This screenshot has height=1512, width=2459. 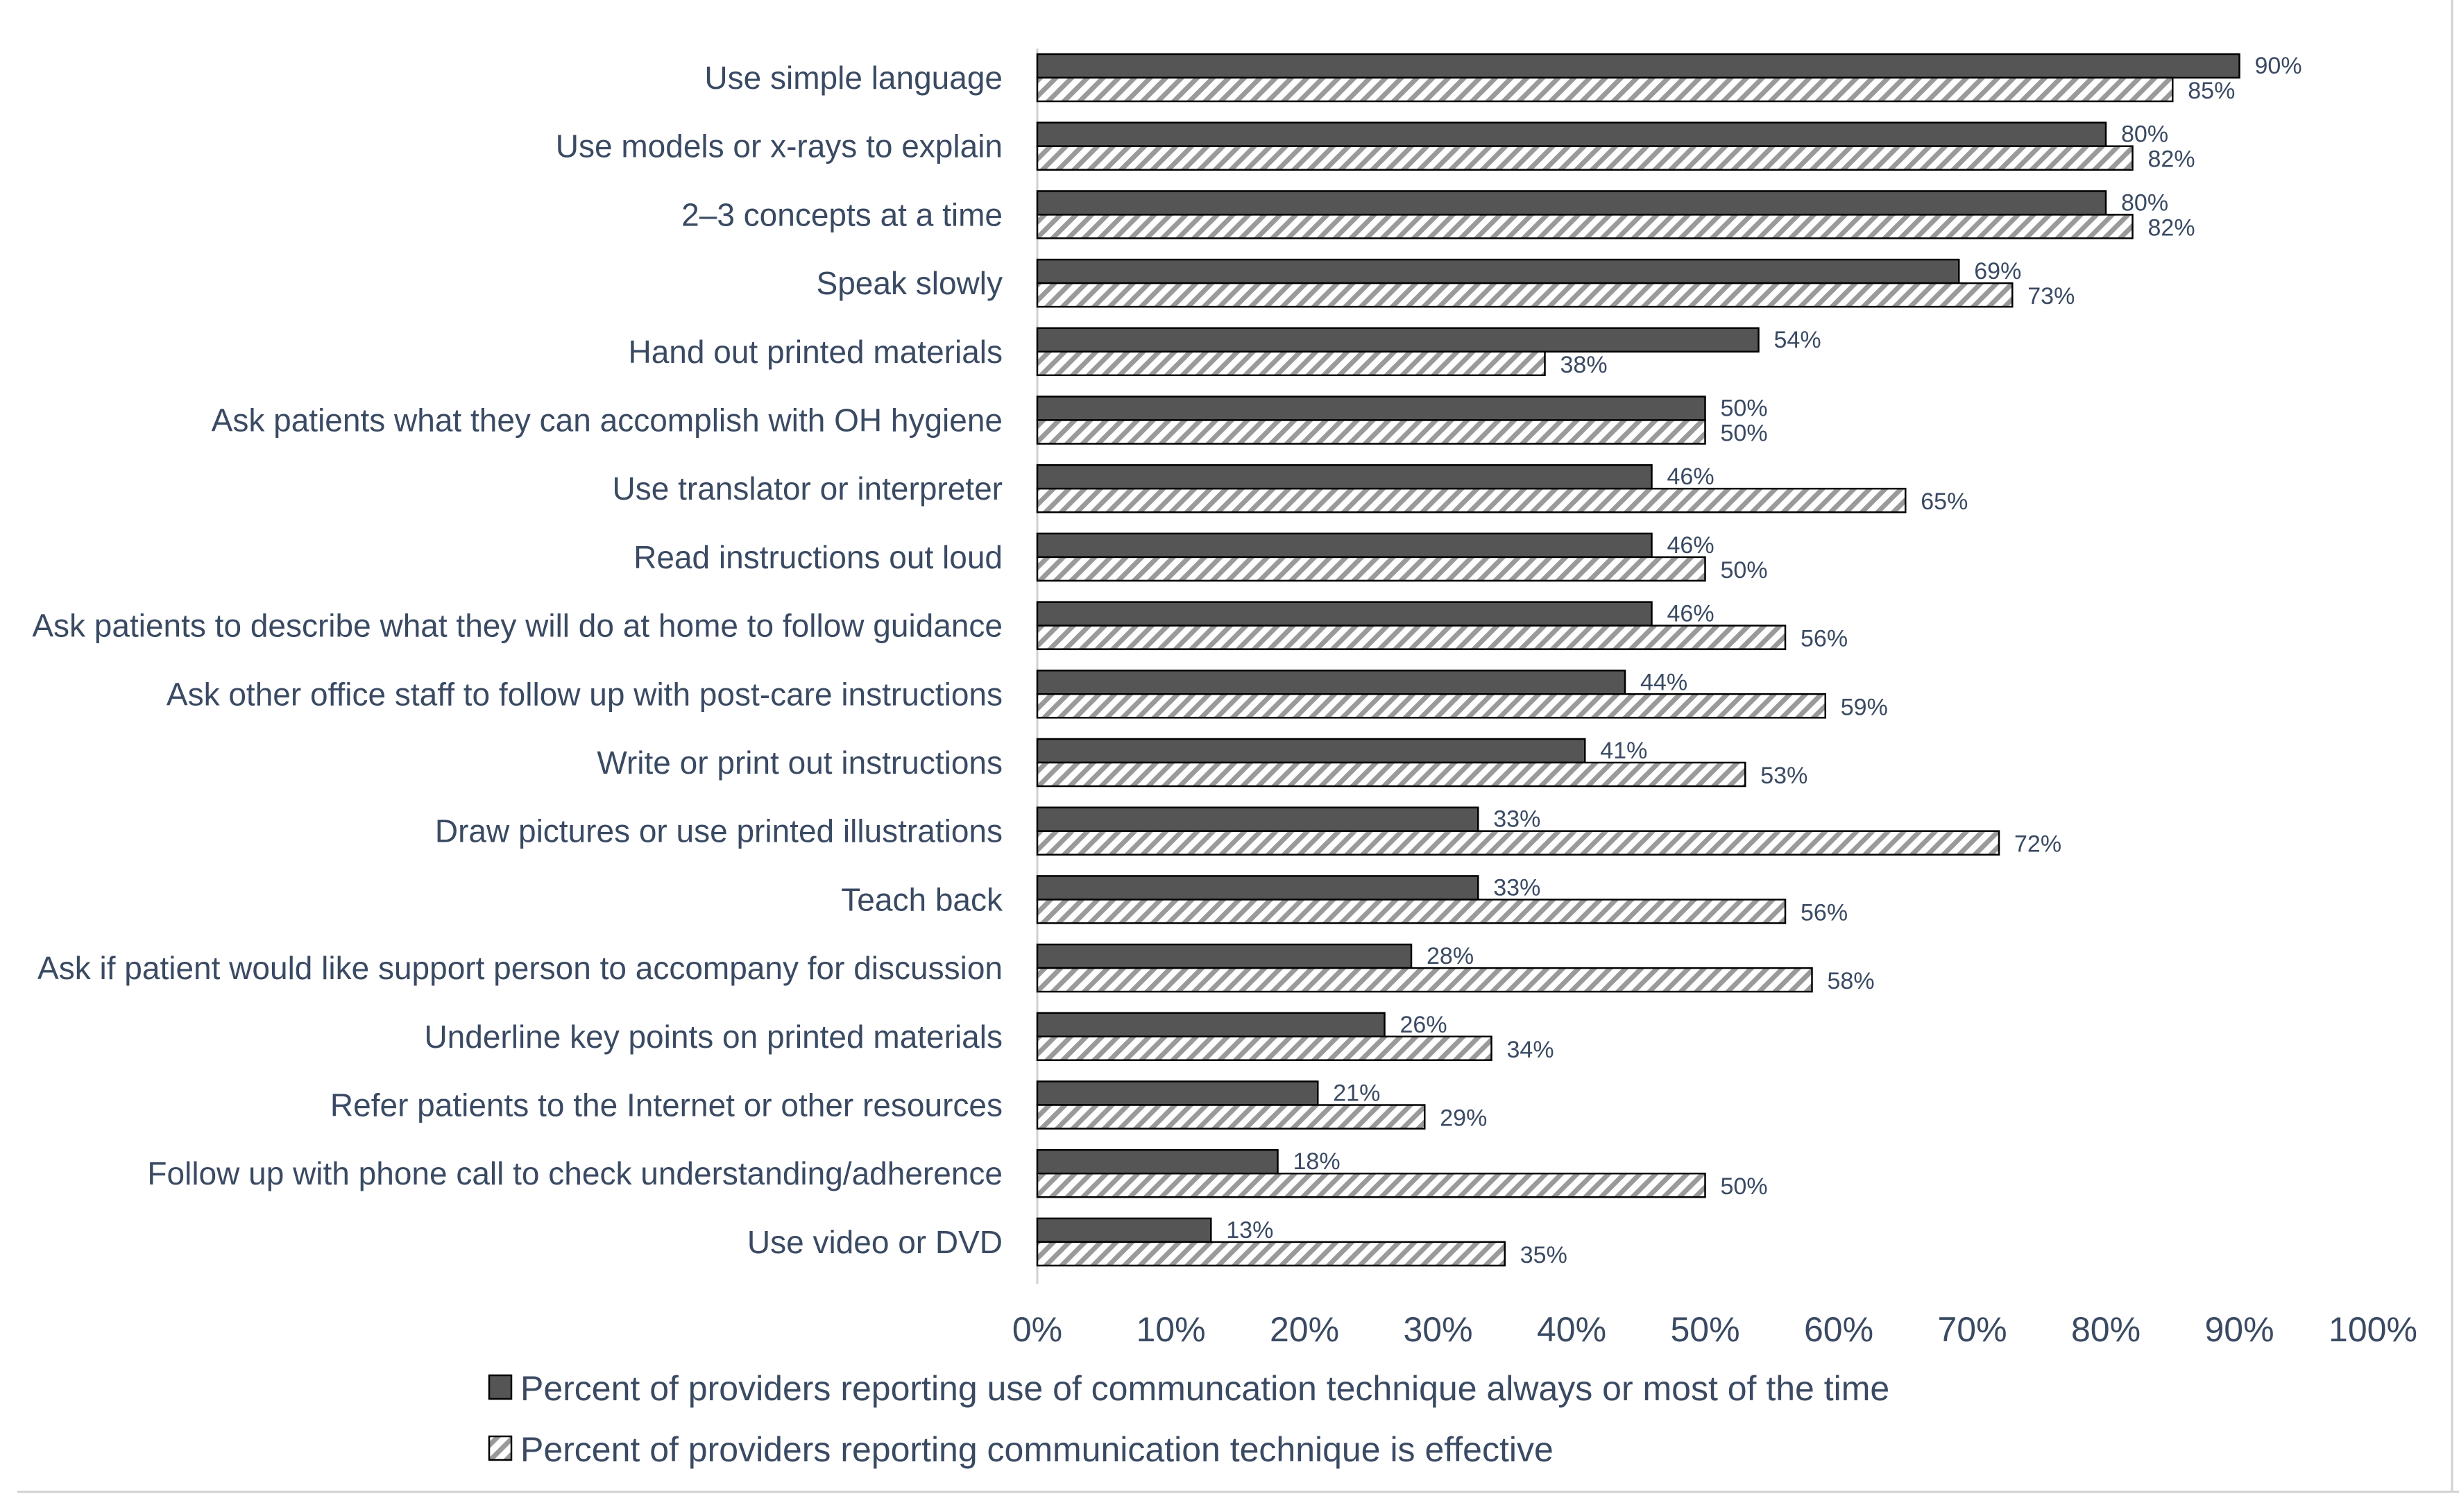 What do you see at coordinates (1744, 409) in the screenshot?
I see `data-label-use-always: 50%` at bounding box center [1744, 409].